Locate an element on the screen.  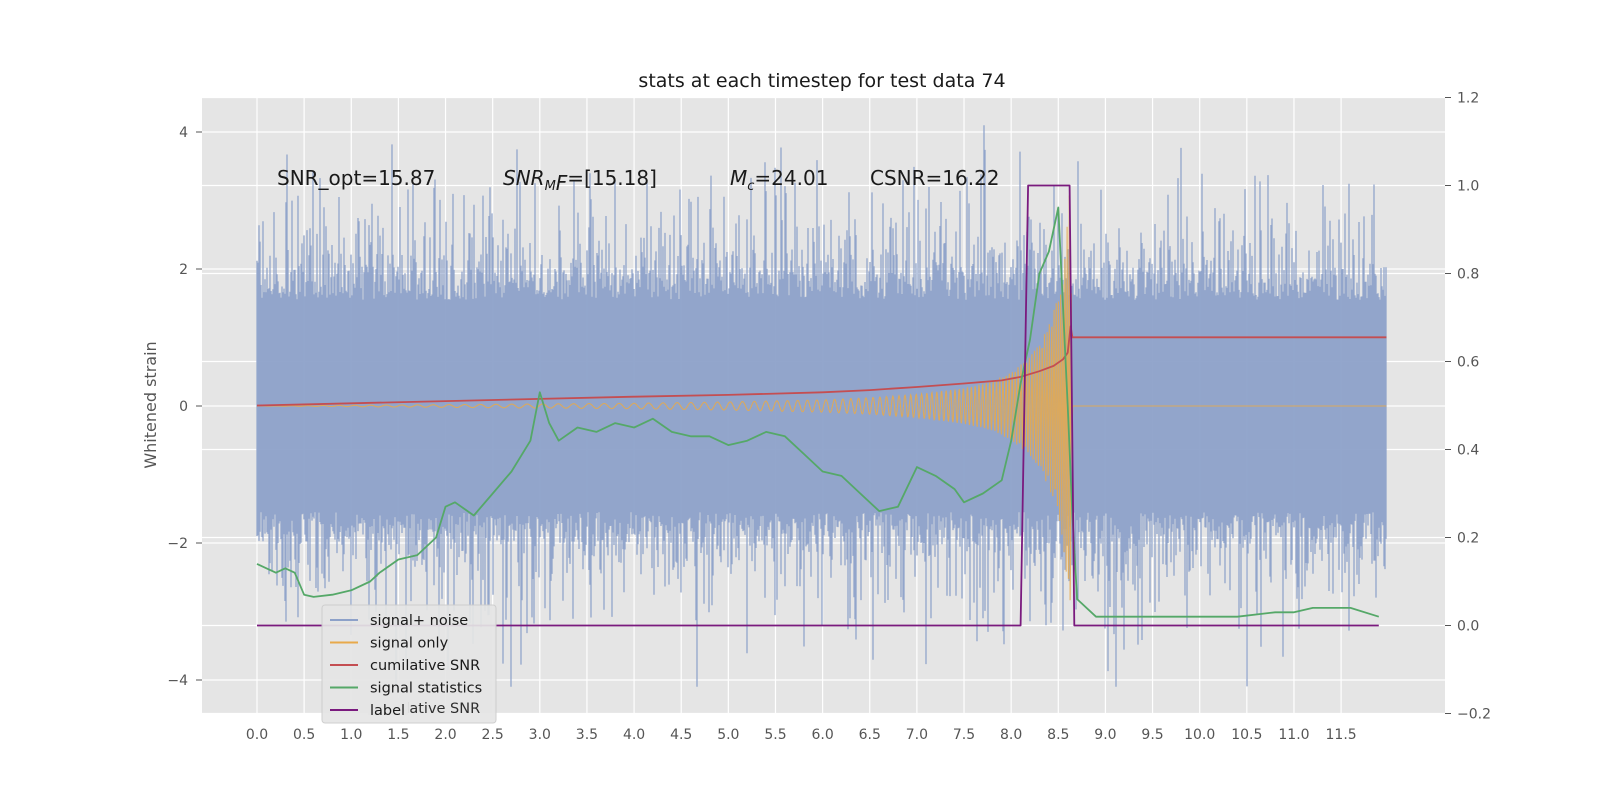
x-tick-label: 3.5 is located at coordinates (587, 735).